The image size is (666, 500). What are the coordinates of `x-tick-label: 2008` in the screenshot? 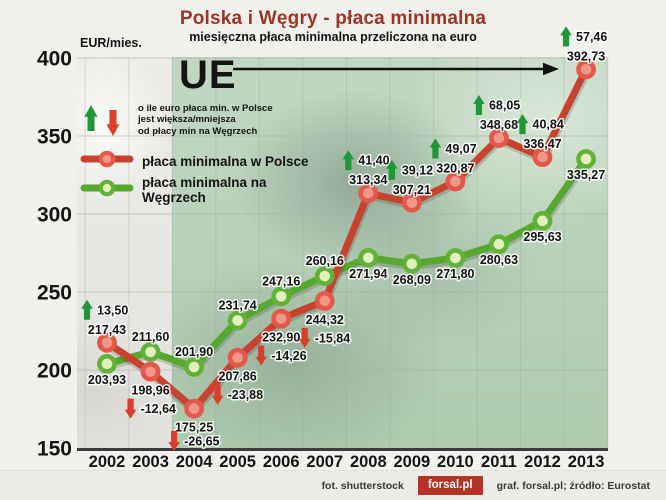 It's located at (368, 462).